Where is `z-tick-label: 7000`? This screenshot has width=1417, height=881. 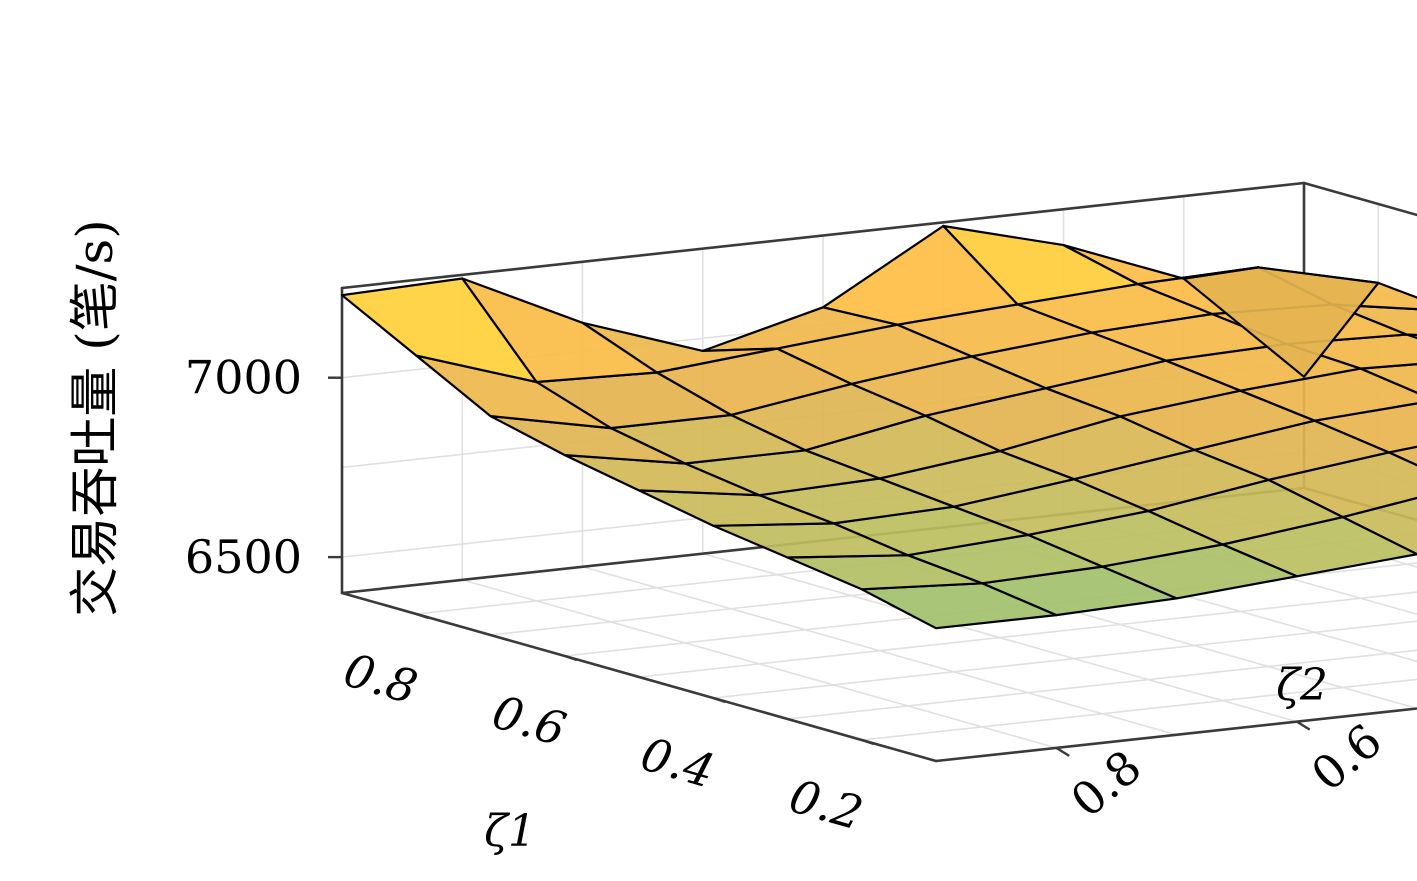
z-tick-label: 7000 is located at coordinates (243, 378).